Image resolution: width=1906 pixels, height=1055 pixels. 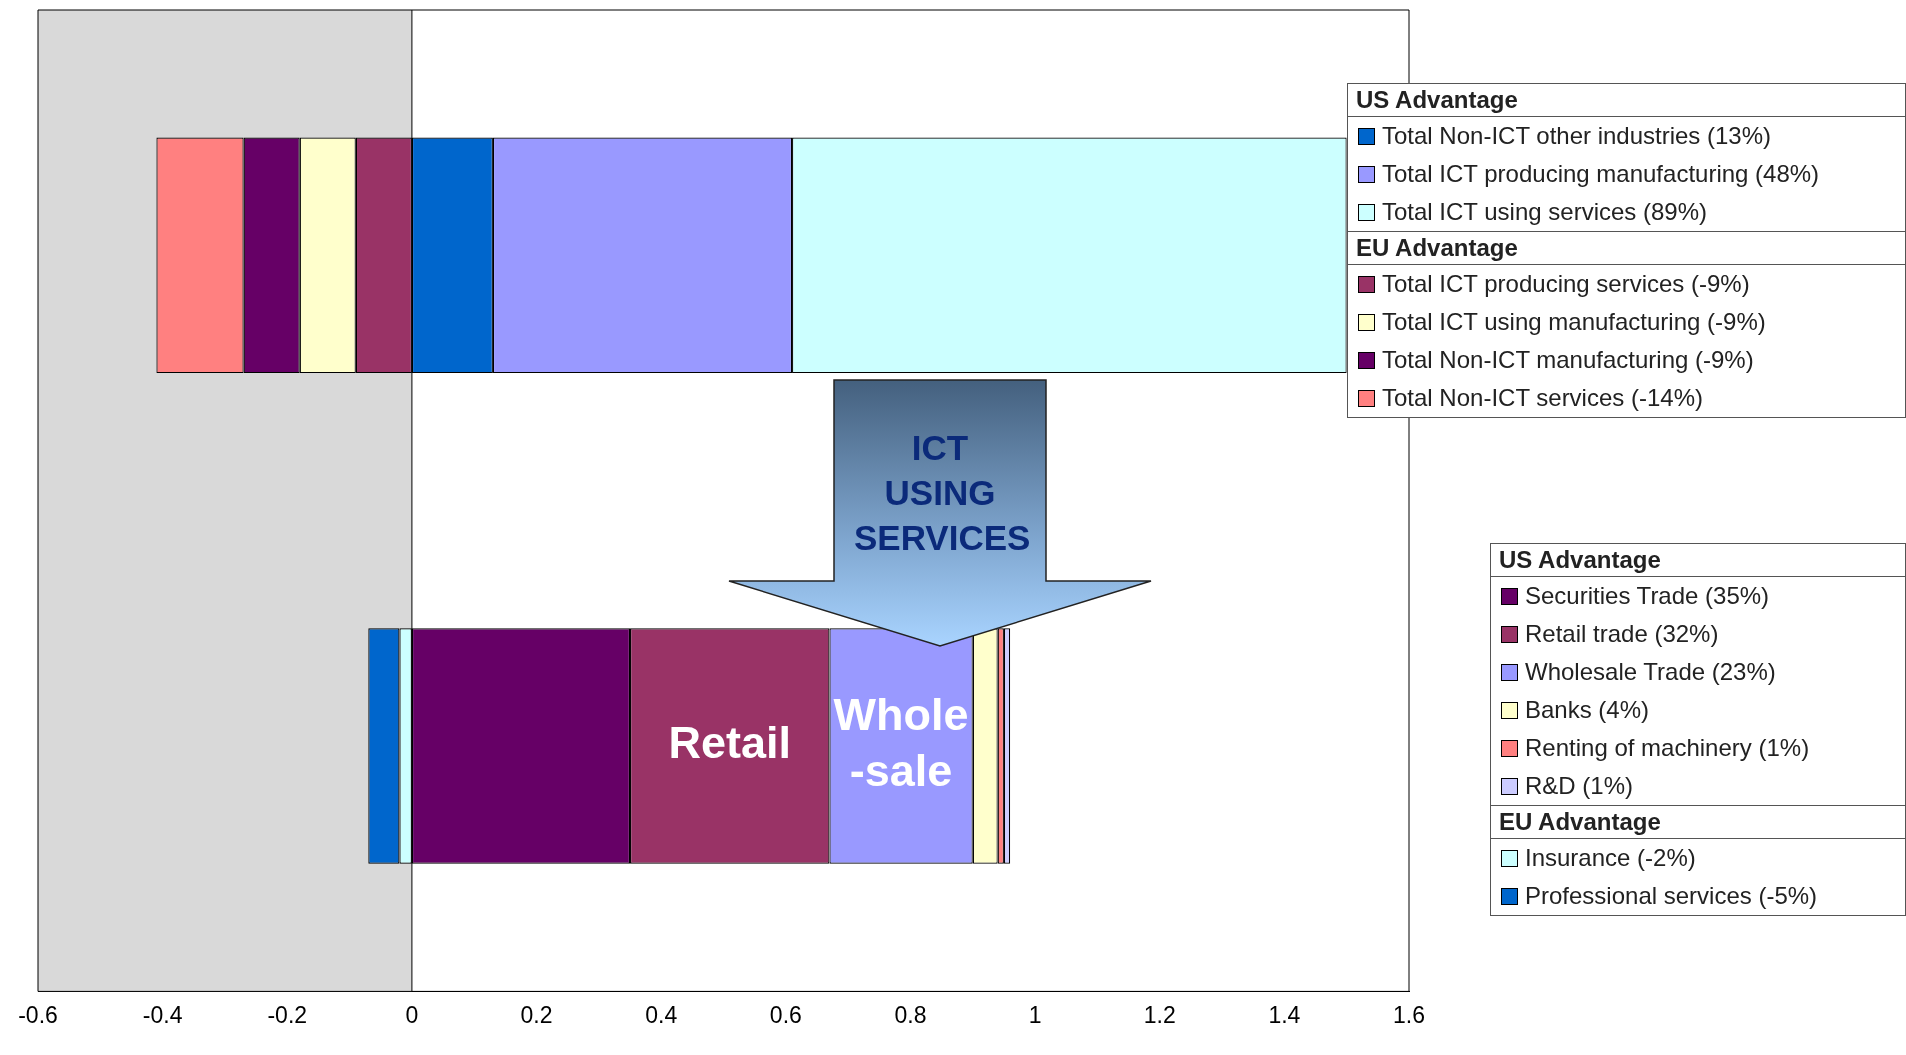 I want to click on text: US Advantage, so click(x=1698, y=560).